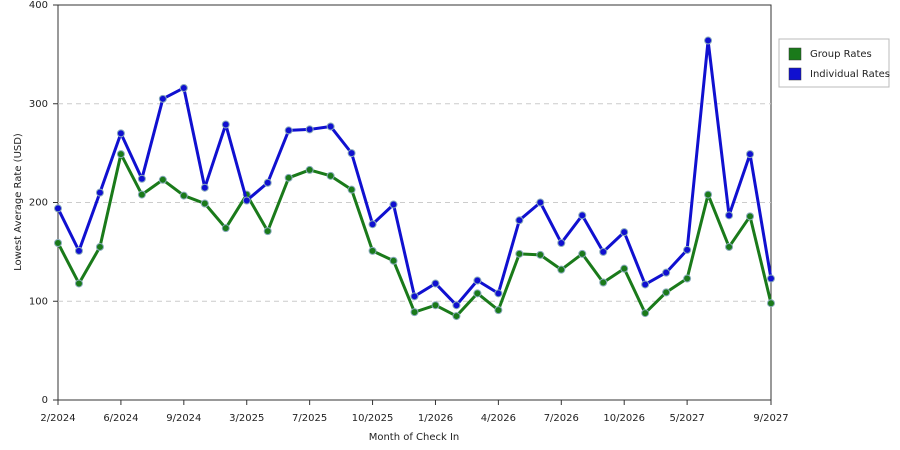 Image resolution: width=900 pixels, height=450 pixels. Describe the element at coordinates (120, 418) in the screenshot. I see `x-tick-label: 6/2024` at that location.